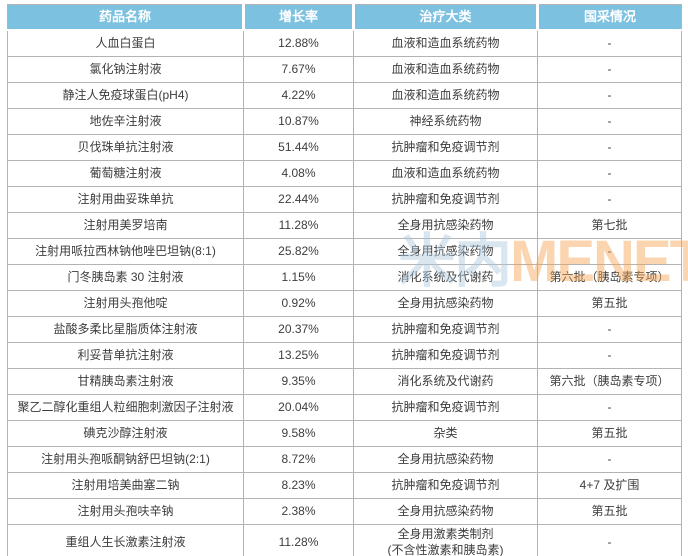 The height and width of the screenshot is (556, 688). Describe the element at coordinates (125, 303) in the screenshot. I see `cell-drug-name: 注射用头孢他啶` at that location.